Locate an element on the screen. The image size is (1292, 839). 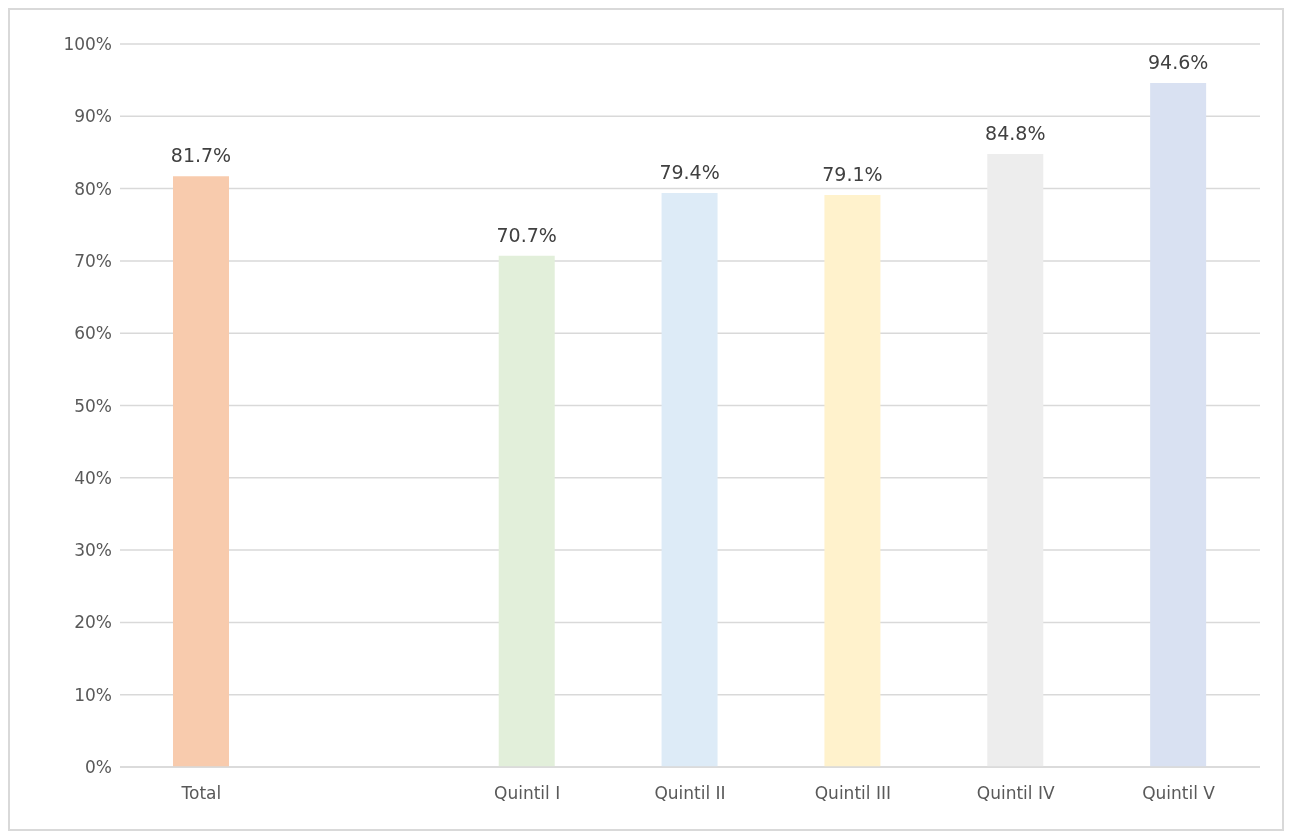
y-tick-label: 90% is located at coordinates (93, 116).